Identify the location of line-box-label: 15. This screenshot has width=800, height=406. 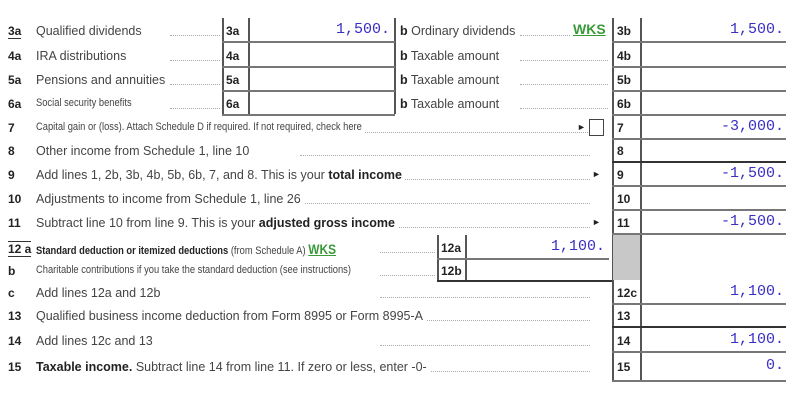
(624, 367).